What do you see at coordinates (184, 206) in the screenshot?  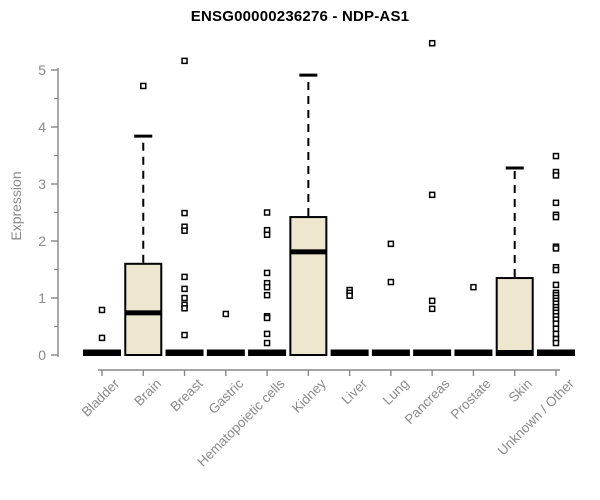 I see `box-breast` at bounding box center [184, 206].